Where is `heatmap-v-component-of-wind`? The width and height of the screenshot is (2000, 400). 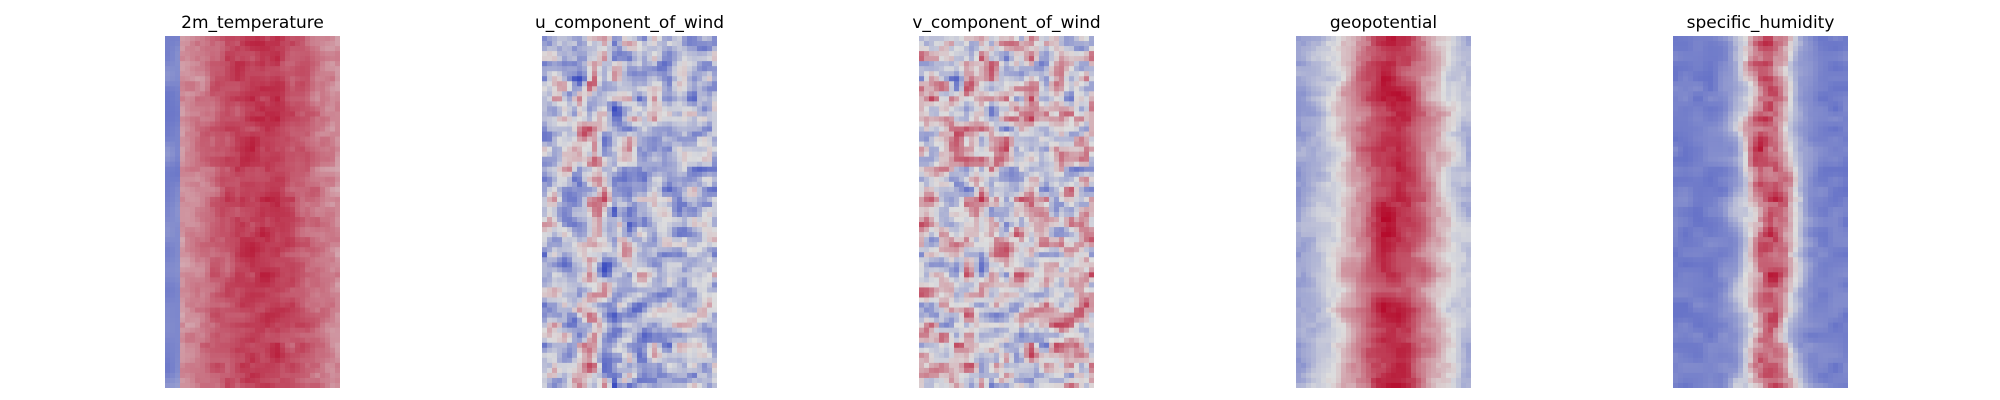 heatmap-v-component-of-wind is located at coordinates (1006, 212).